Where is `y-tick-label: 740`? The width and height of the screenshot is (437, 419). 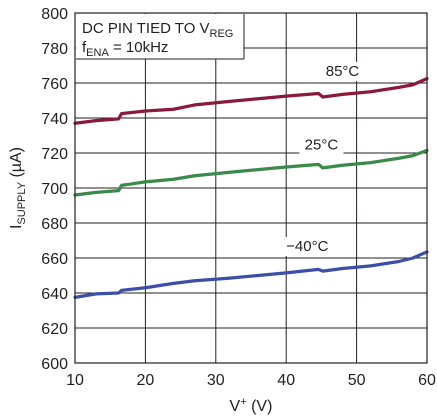
y-tick-label: 740 is located at coordinates (54, 119).